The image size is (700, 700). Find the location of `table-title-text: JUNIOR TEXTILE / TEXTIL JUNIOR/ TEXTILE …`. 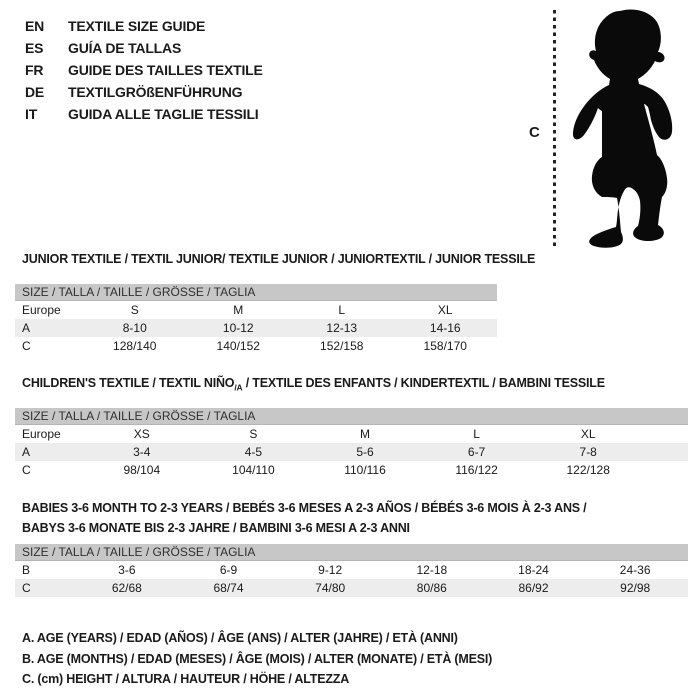

table-title-text: JUNIOR TEXTILE / TEXTIL JUNIOR/ TEXTILE … is located at coordinates (279, 259).